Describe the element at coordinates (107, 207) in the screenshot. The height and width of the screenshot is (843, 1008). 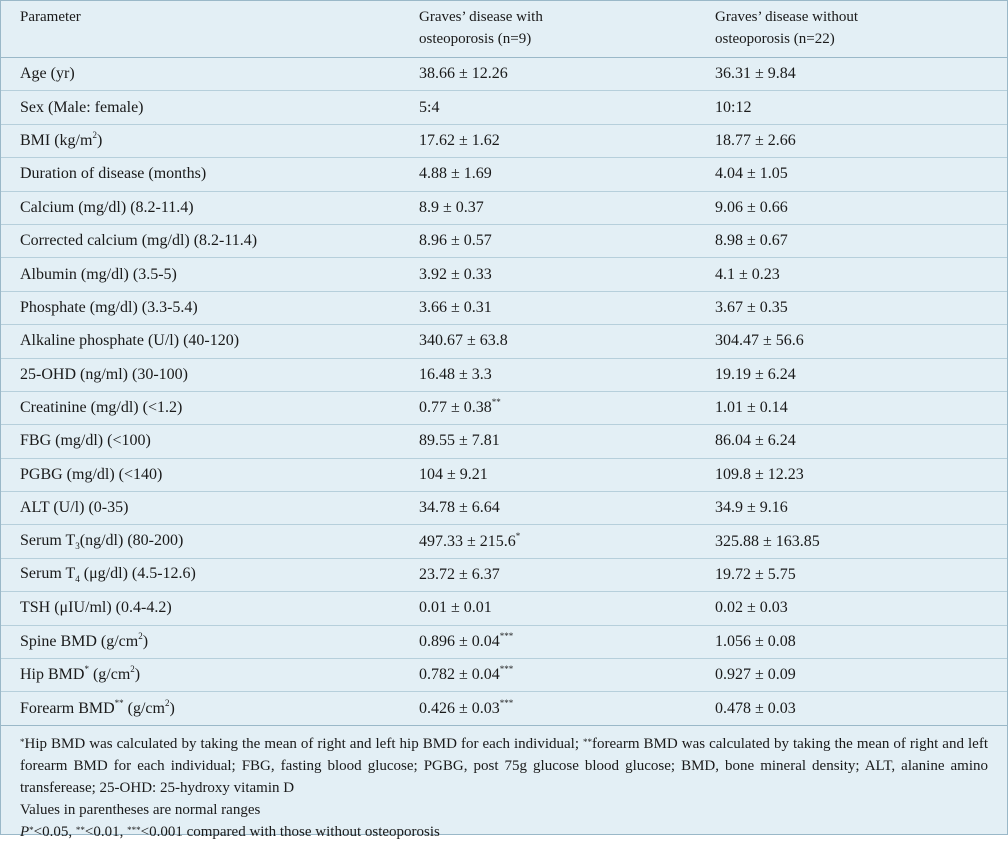
I see `parameter-text: Calcium (mg/dl) (8.2-11.4)` at that location.